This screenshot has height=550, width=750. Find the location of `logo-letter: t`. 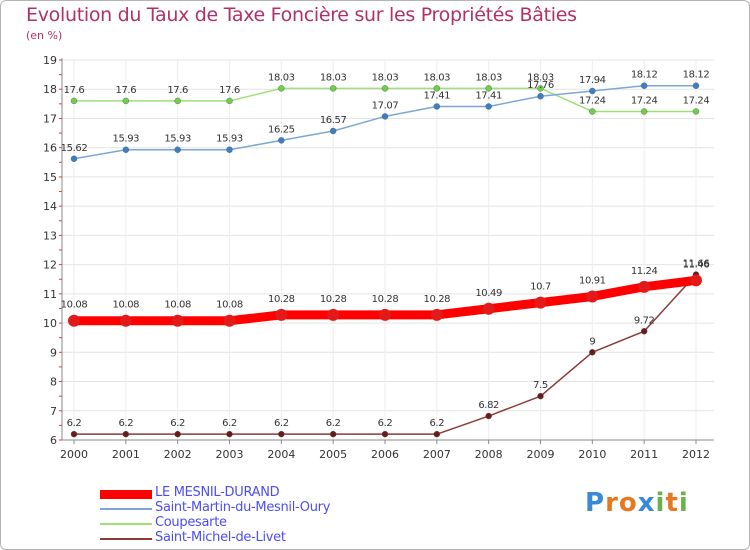

logo-letter: t is located at coordinates (672, 503).